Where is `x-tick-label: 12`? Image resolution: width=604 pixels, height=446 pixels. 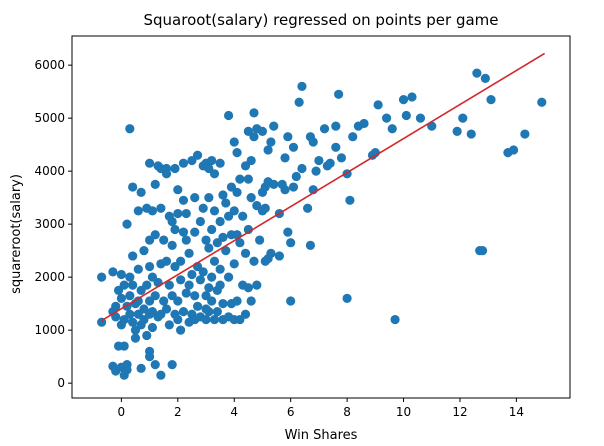
x-tick-label: 12 is located at coordinates (459, 412).